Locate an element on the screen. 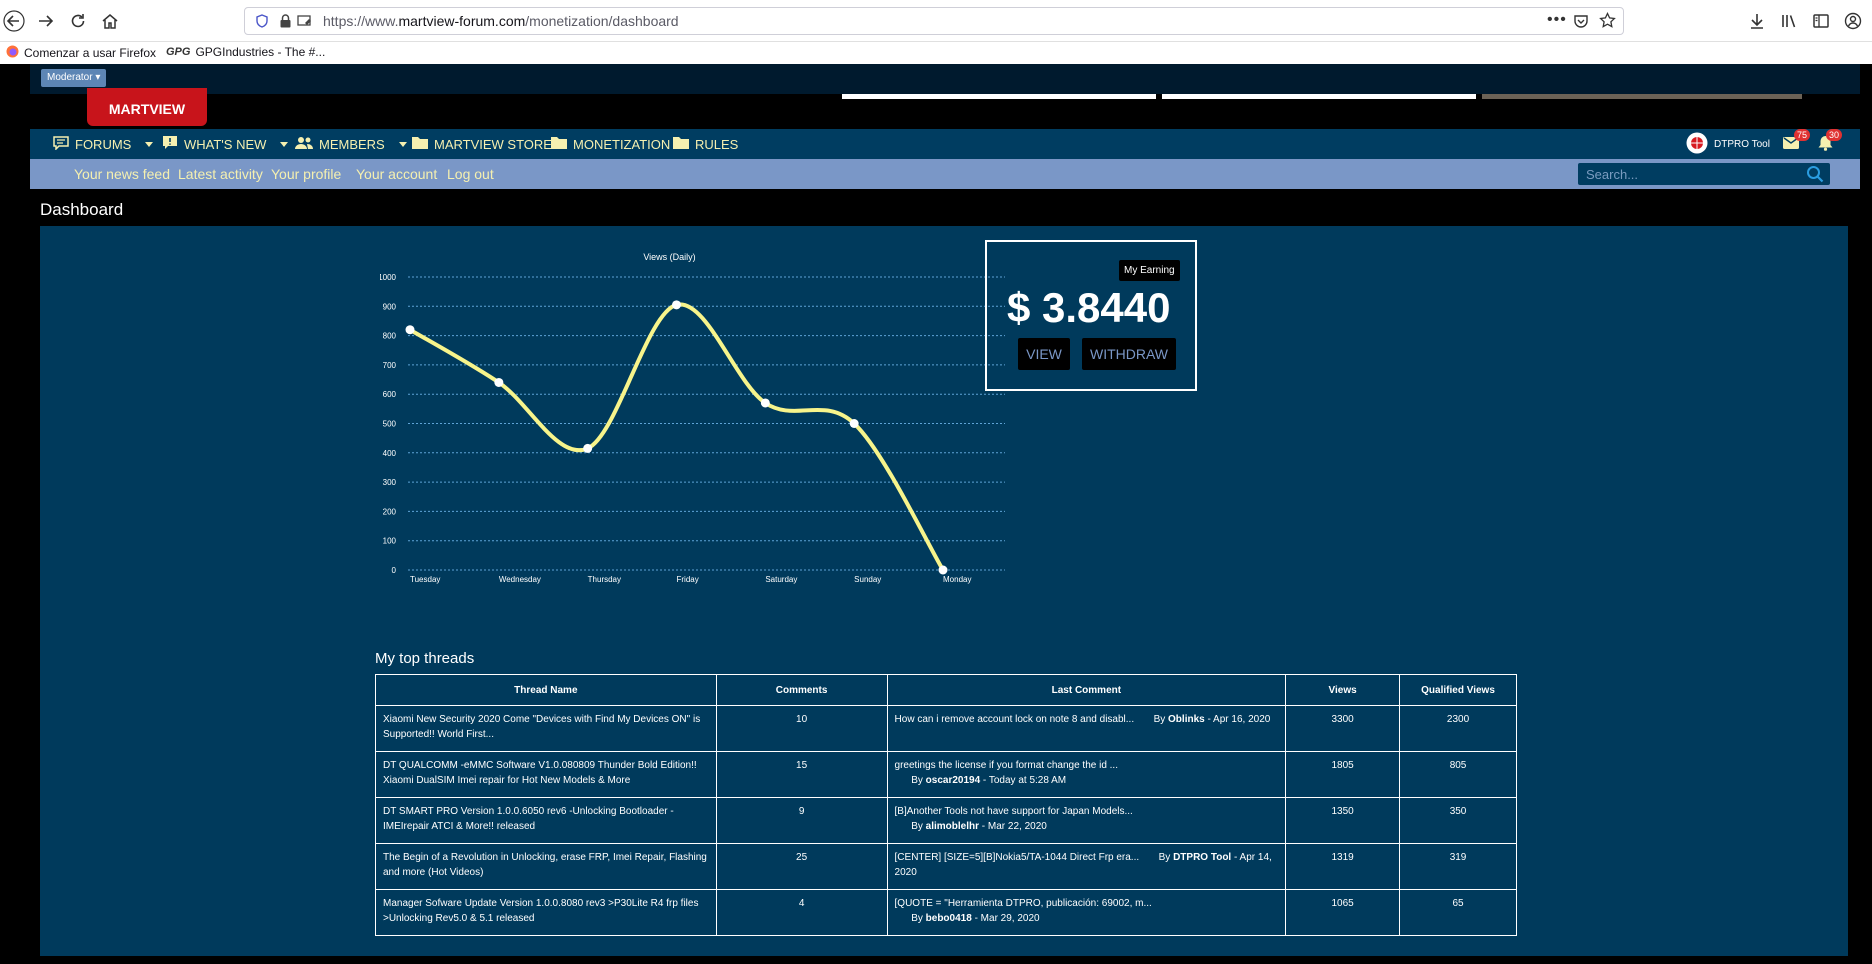  comment-author: alimoblelhr is located at coordinates (952, 826).